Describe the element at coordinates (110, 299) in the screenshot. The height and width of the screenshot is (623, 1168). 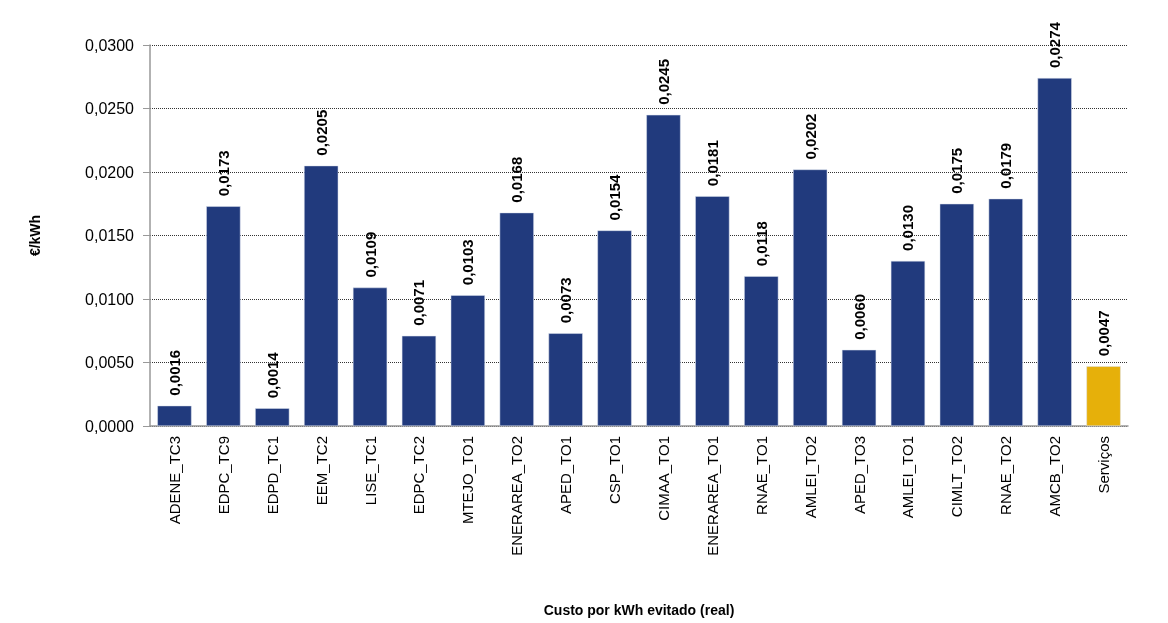
I see `y-tick-label: 0,0100` at that location.